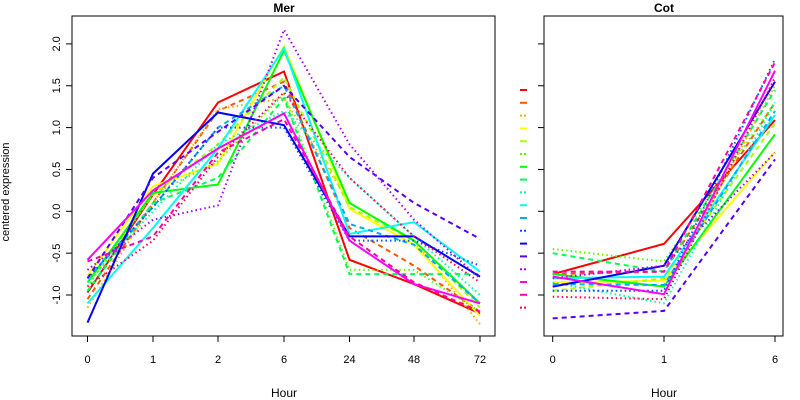 The height and width of the screenshot is (400, 800). What do you see at coordinates (284, 8) in the screenshot?
I see `left-panel-title: Mer` at bounding box center [284, 8].